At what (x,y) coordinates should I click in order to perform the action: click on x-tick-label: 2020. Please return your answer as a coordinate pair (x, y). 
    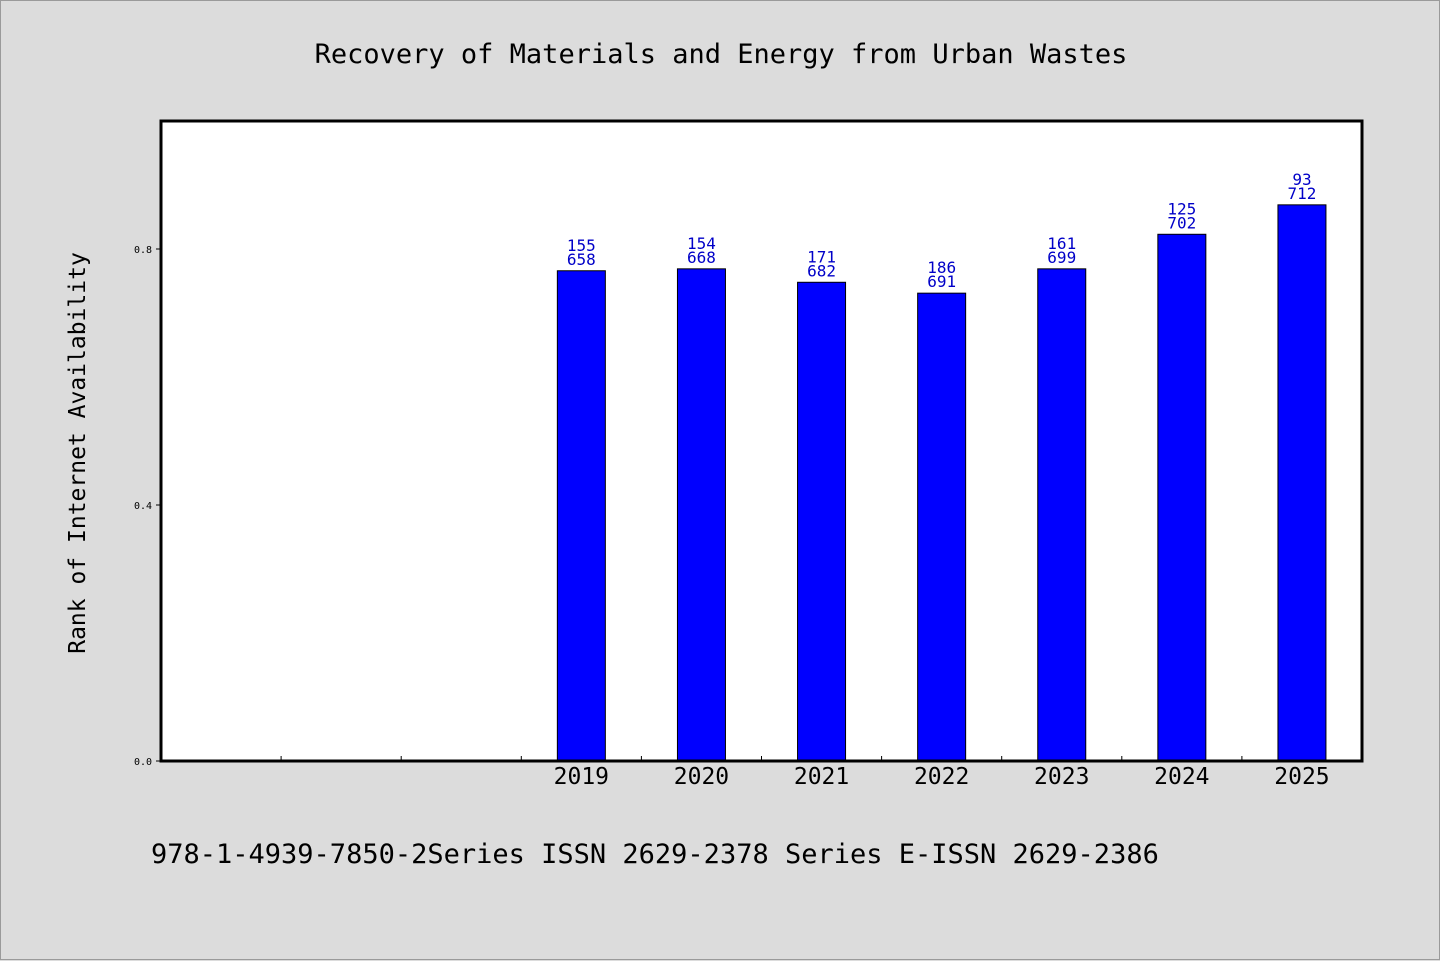
    Looking at the image, I should click on (701, 777).